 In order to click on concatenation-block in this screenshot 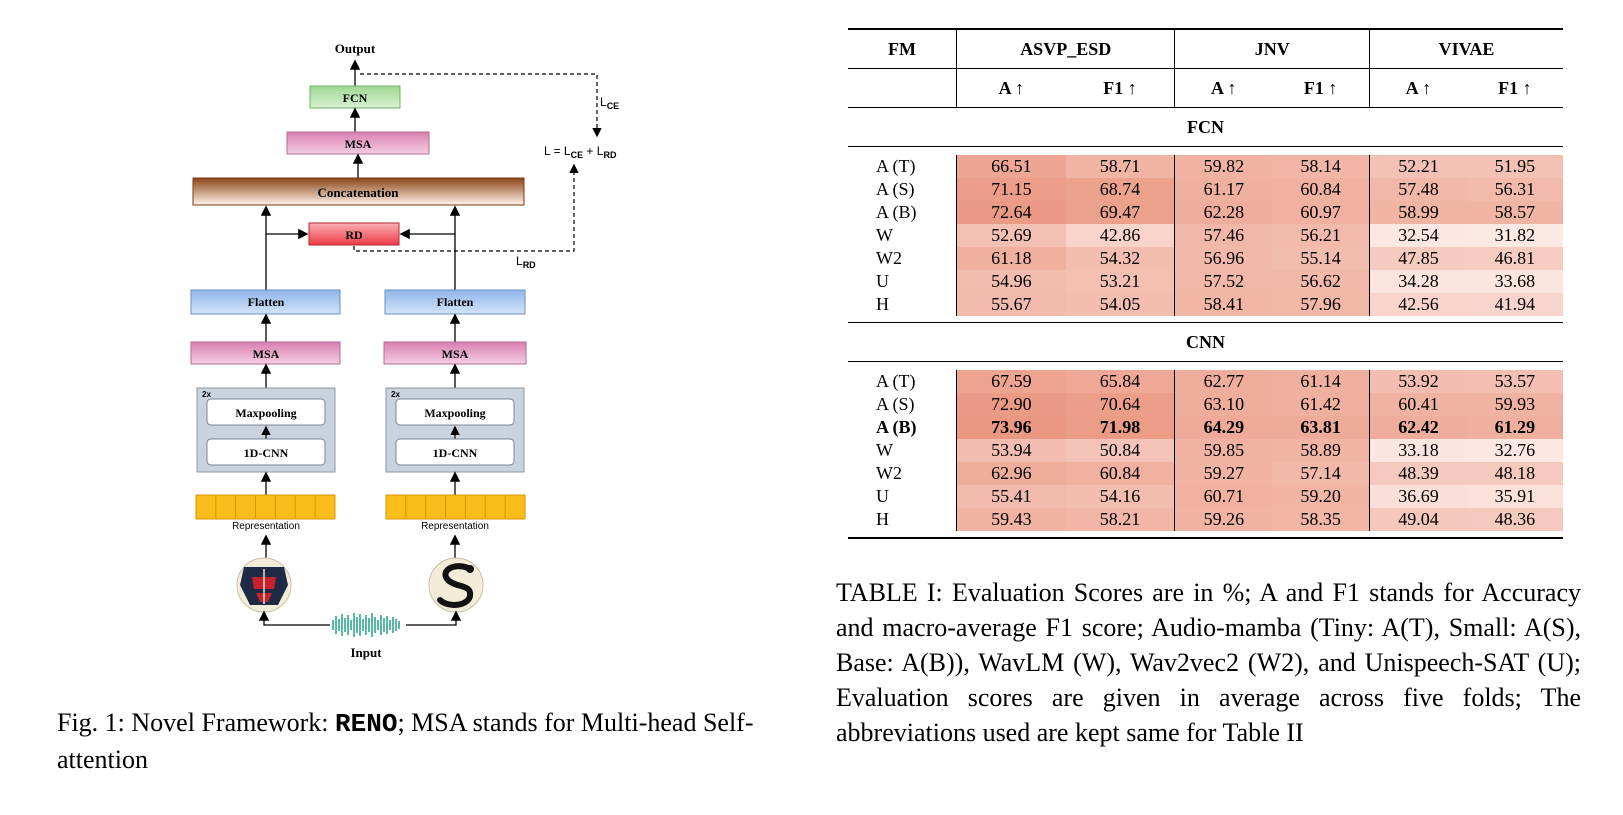, I will do `click(358, 191)`.